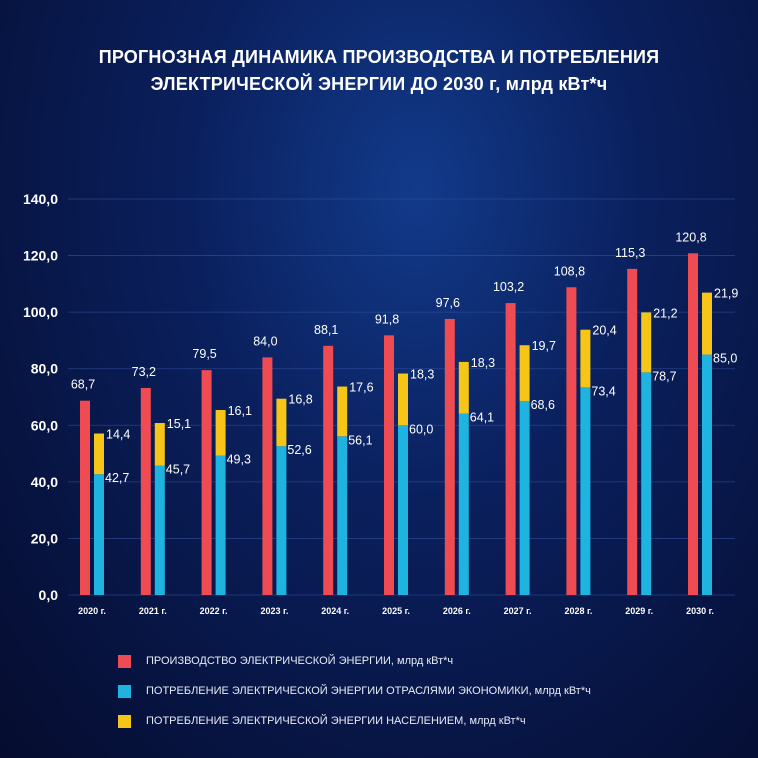  What do you see at coordinates (240, 411) in the screenshot?
I see `data-label-population: 16,1` at bounding box center [240, 411].